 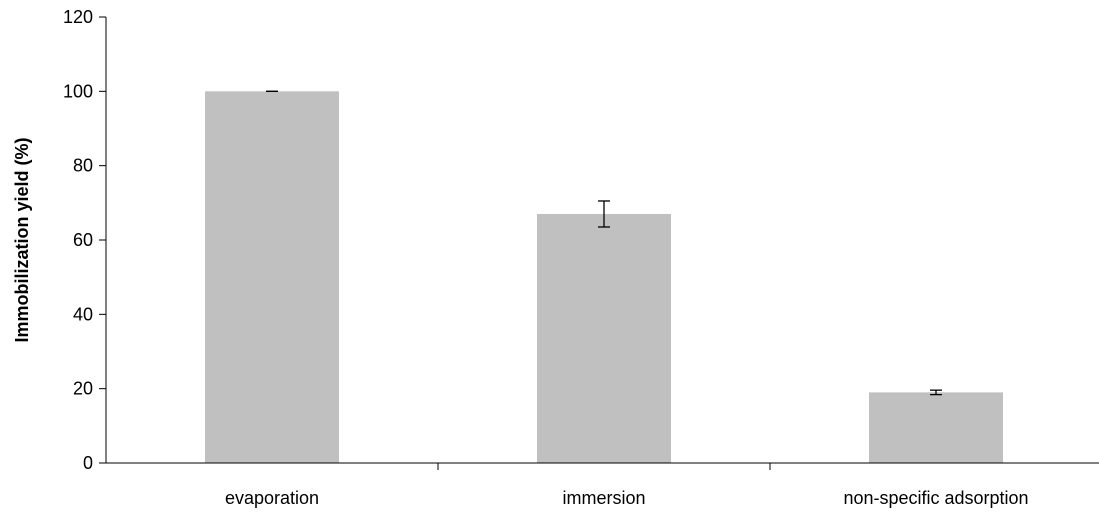 What do you see at coordinates (88, 463) in the screenshot?
I see `y-tick-label: 0` at bounding box center [88, 463].